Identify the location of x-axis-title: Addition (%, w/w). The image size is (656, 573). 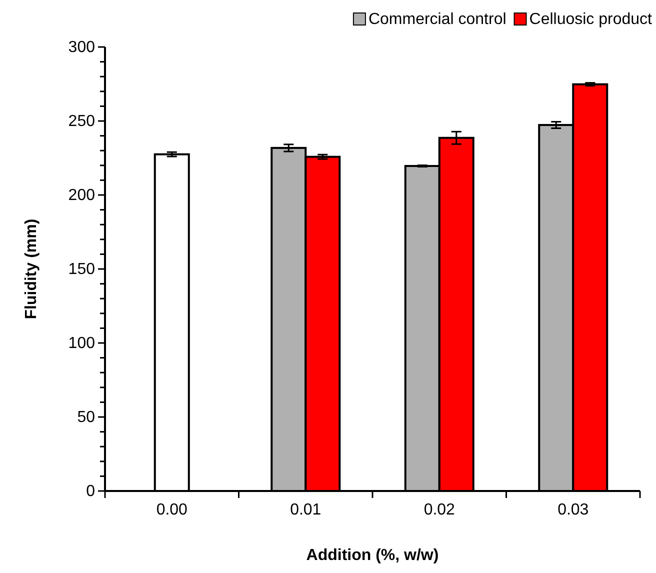
(372, 555).